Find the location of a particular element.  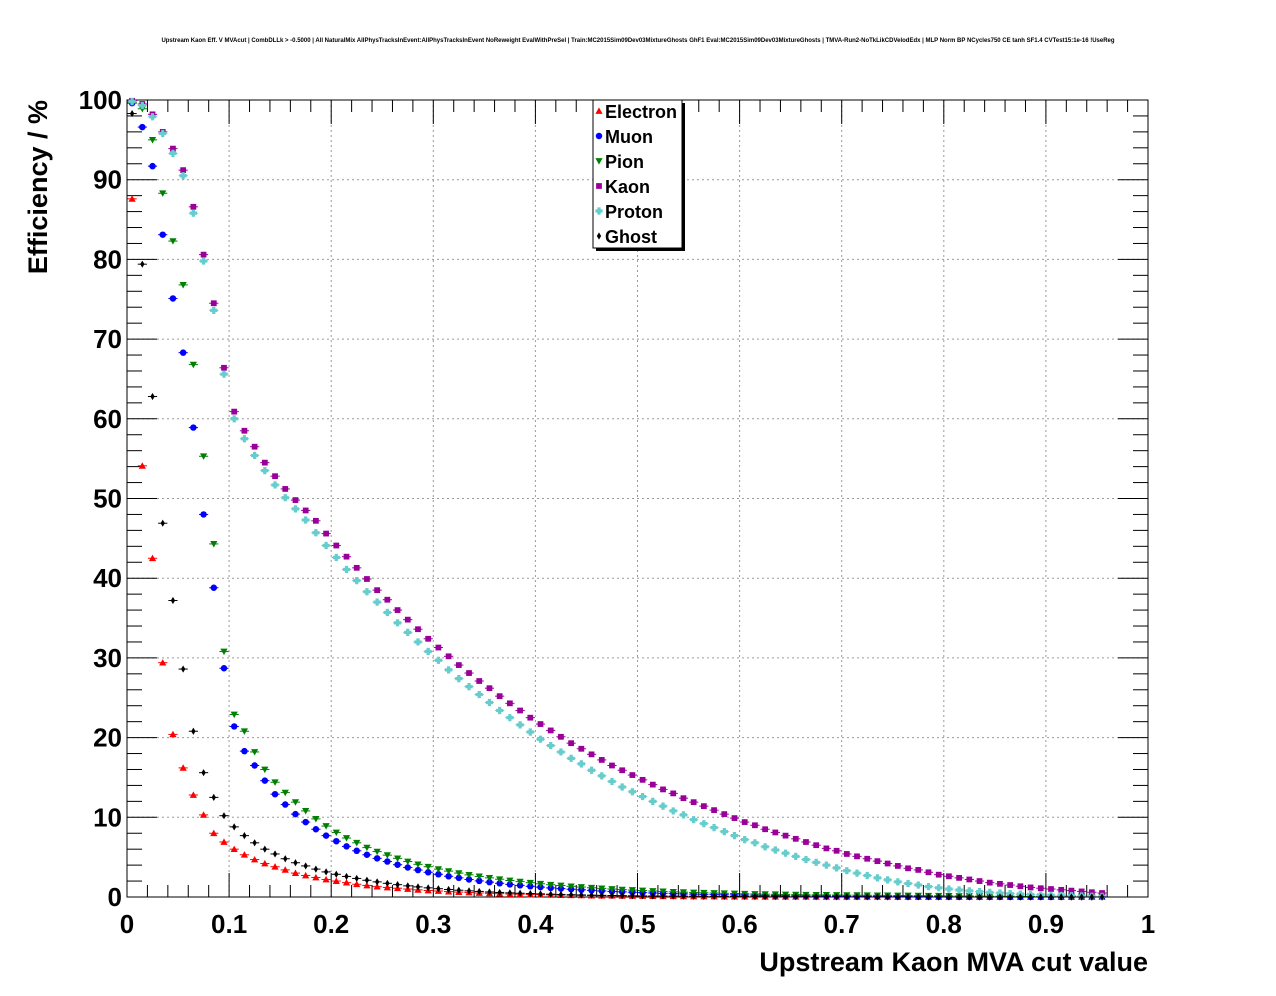

legend-marker-electron is located at coordinates (599, 110).